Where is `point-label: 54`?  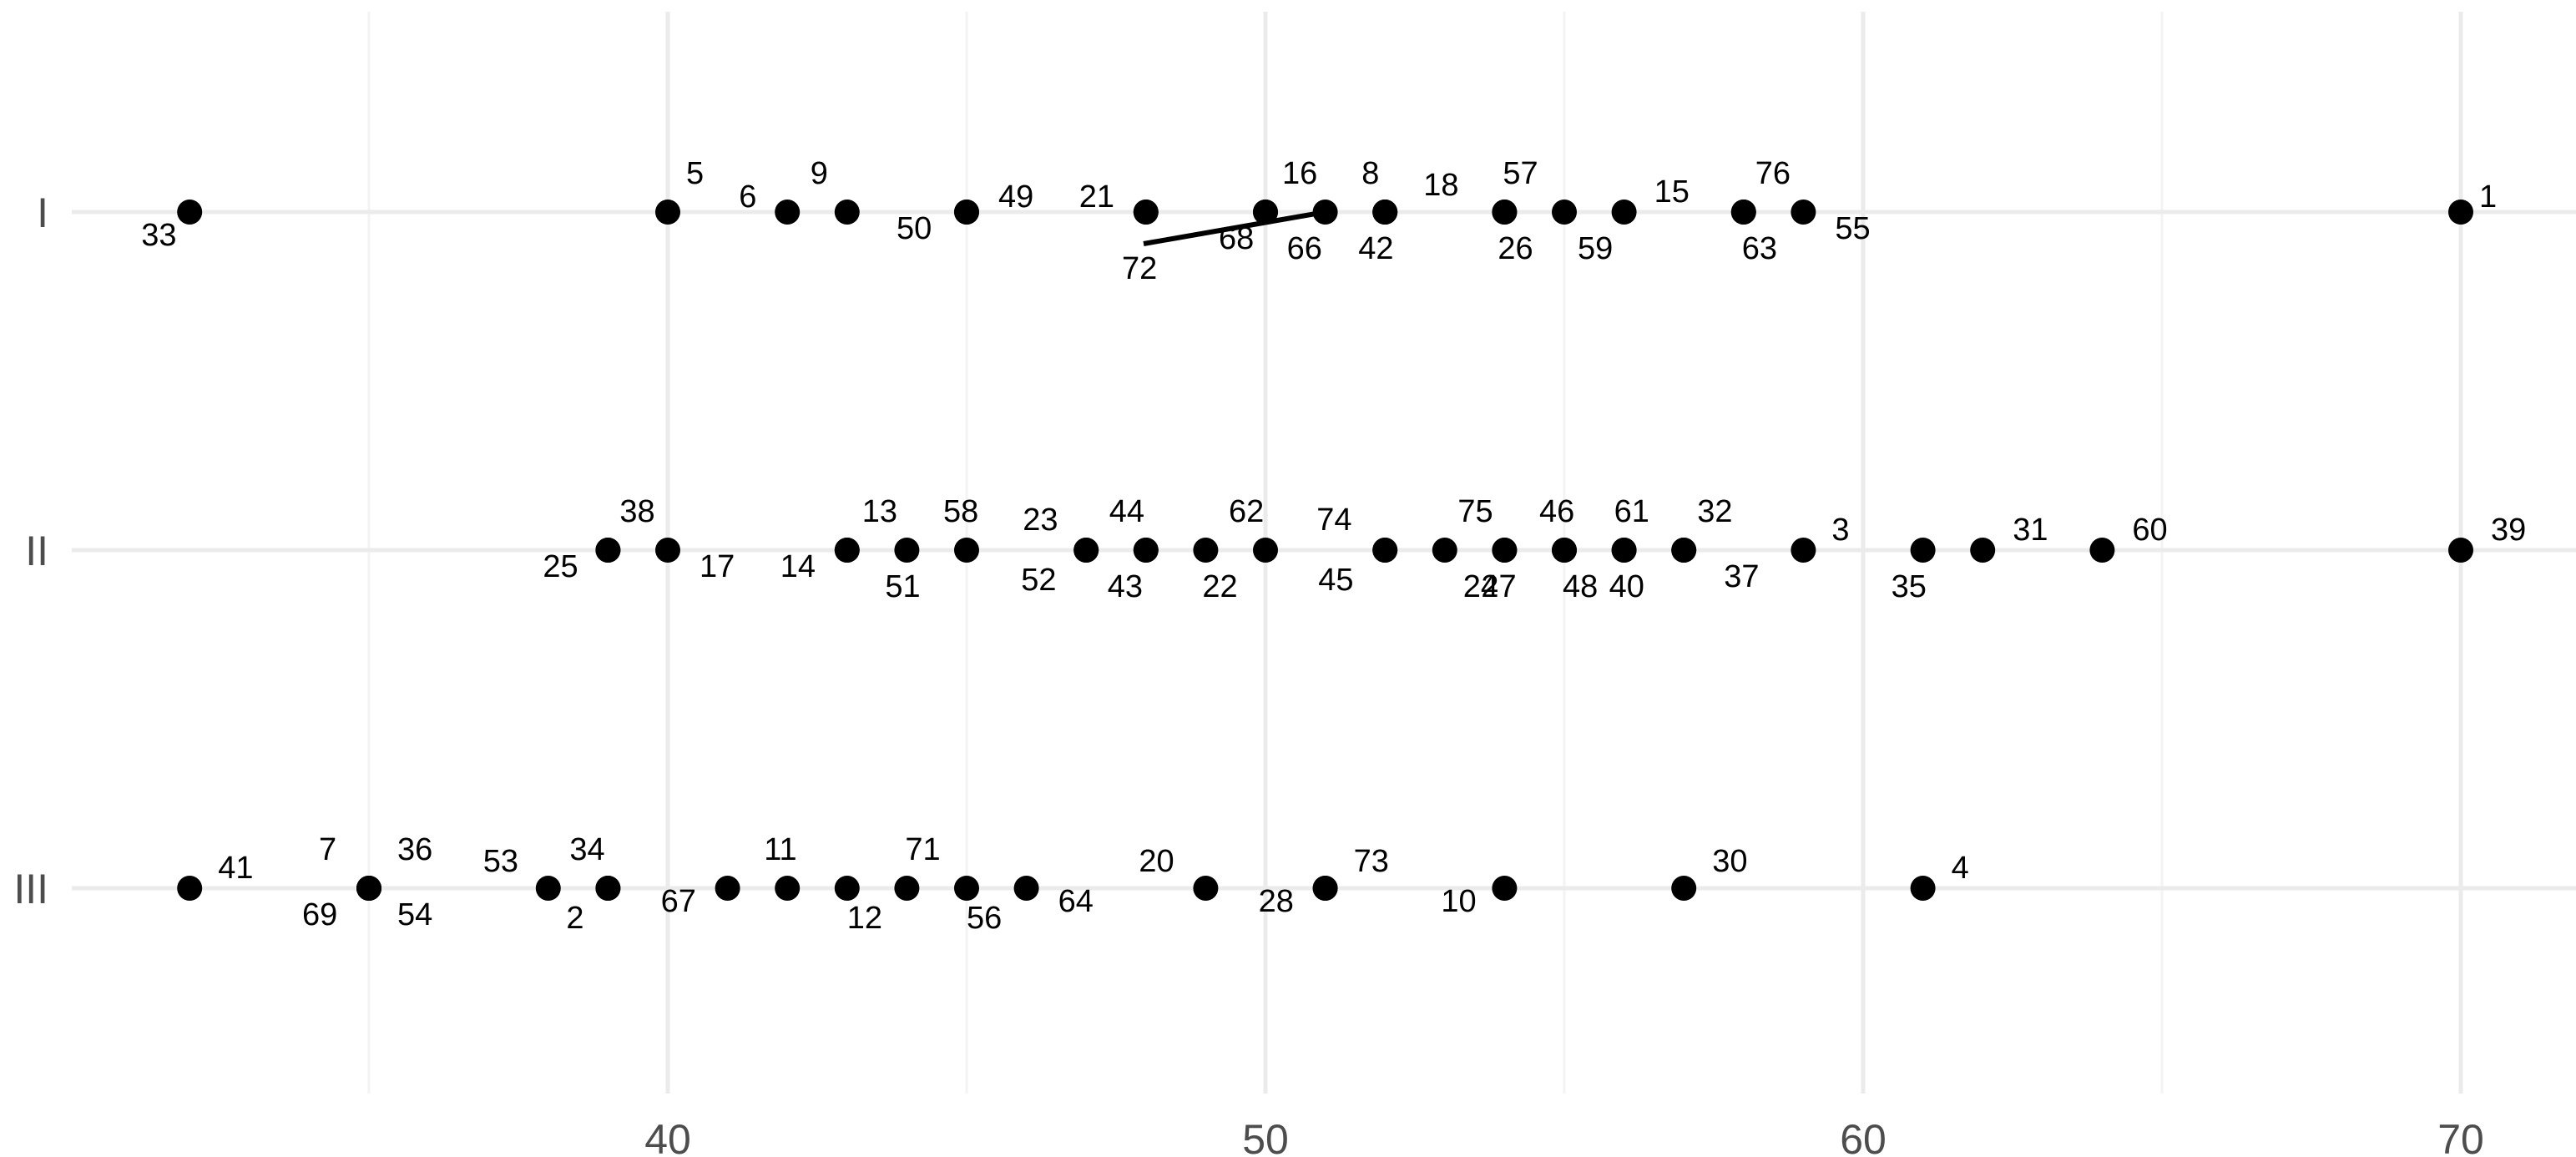
point-label: 54 is located at coordinates (414, 914).